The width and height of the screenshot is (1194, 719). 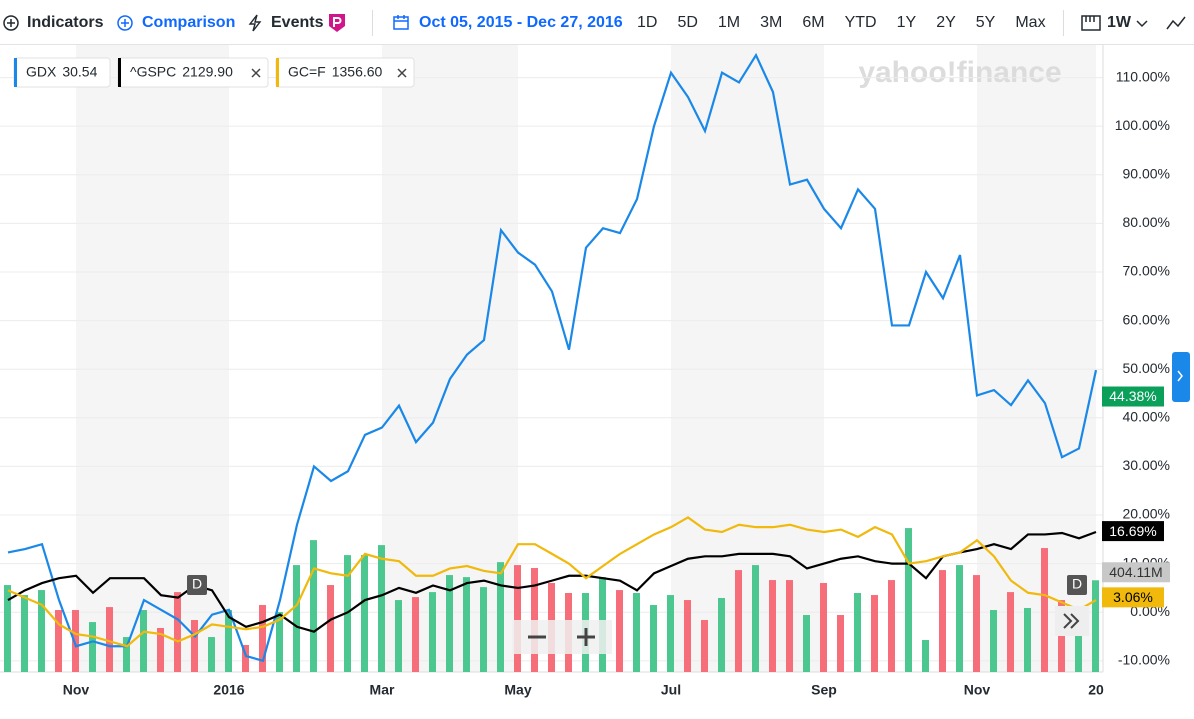 I want to click on comparison-button: Comparison, so click(x=189, y=22).